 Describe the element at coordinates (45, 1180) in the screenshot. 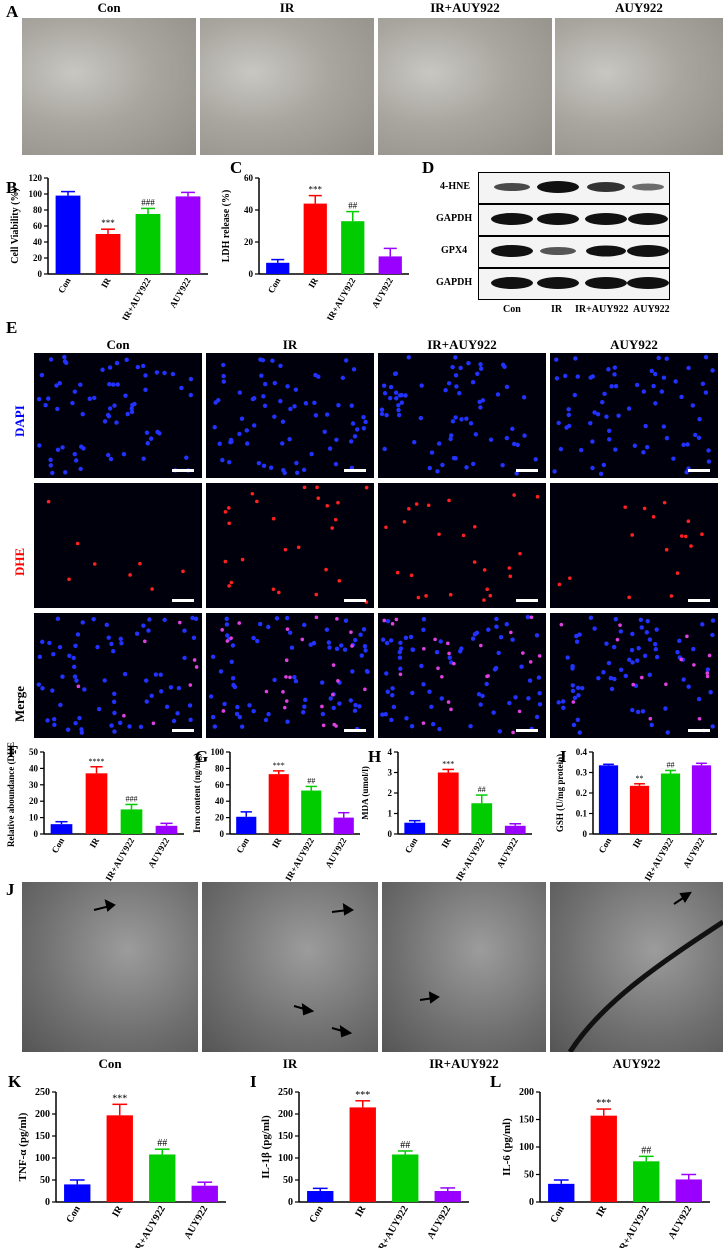

I see `y-tick-label: 50` at that location.